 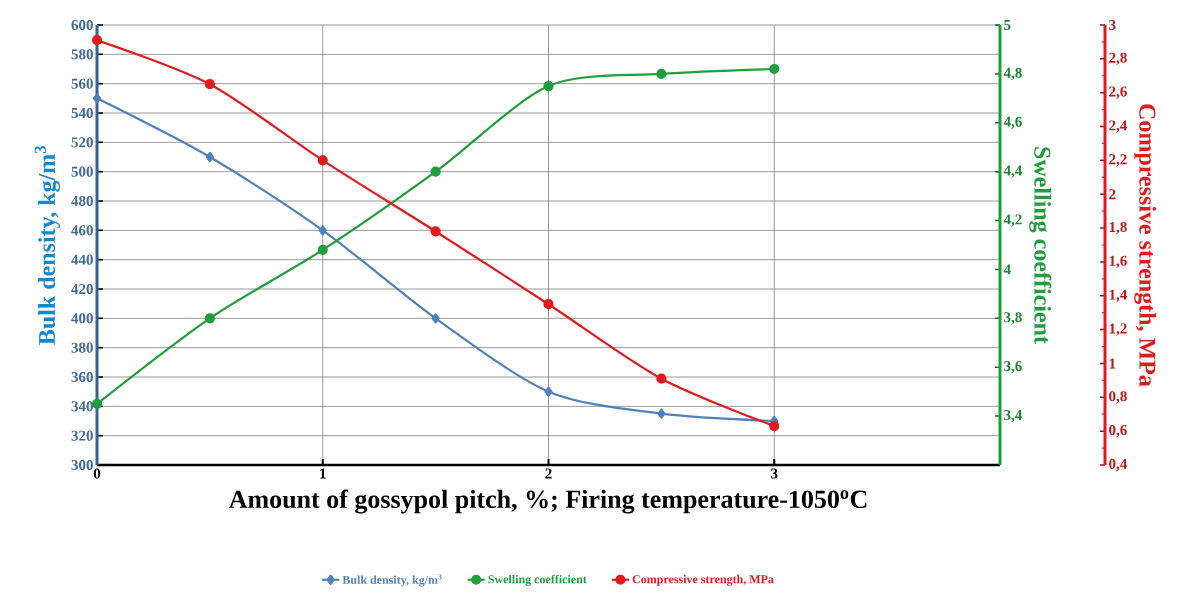 I want to click on y3-tick-label: 2,2, so click(x=1118, y=160).